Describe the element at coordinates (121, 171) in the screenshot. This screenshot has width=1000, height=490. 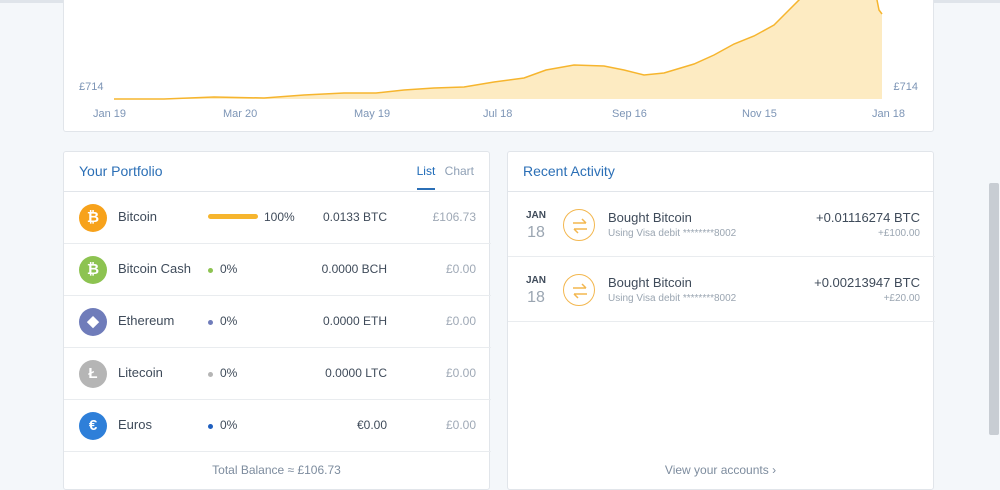
I see `portfolio-title: Your Portfolio` at that location.